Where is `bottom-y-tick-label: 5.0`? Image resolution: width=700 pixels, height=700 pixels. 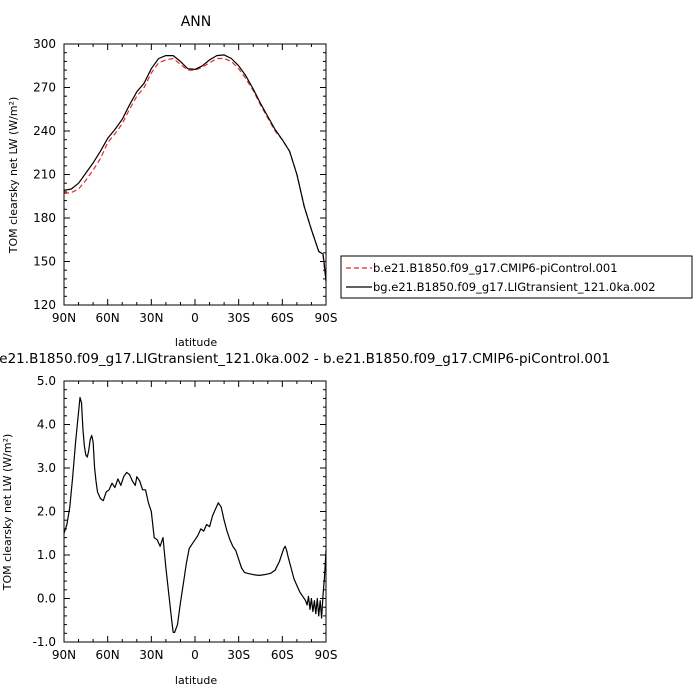 bottom-y-tick-label: 5.0 is located at coordinates (46, 381).